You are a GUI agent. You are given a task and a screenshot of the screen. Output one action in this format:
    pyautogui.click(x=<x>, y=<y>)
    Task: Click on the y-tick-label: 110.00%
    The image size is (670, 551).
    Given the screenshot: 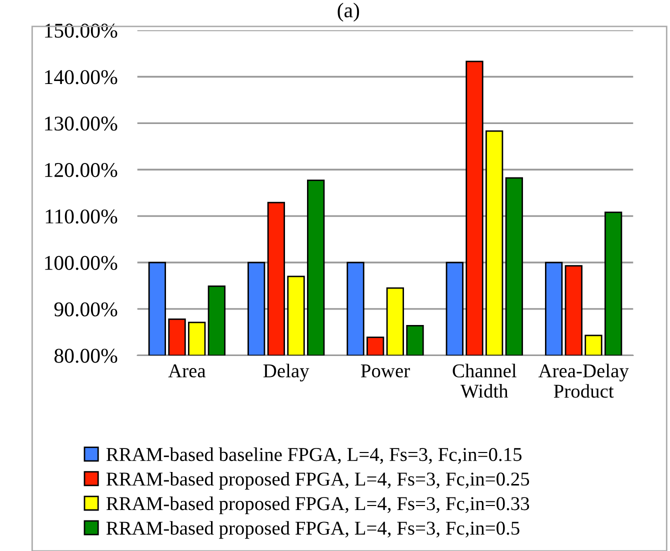 What is the action you would take?
    pyautogui.click(x=82, y=216)
    